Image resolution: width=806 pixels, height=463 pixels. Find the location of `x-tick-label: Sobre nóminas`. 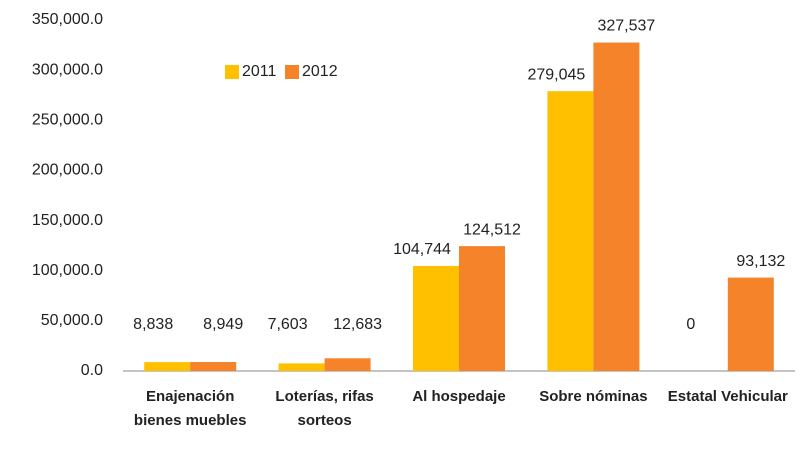

x-tick-label: Sobre nóminas is located at coordinates (593, 396).